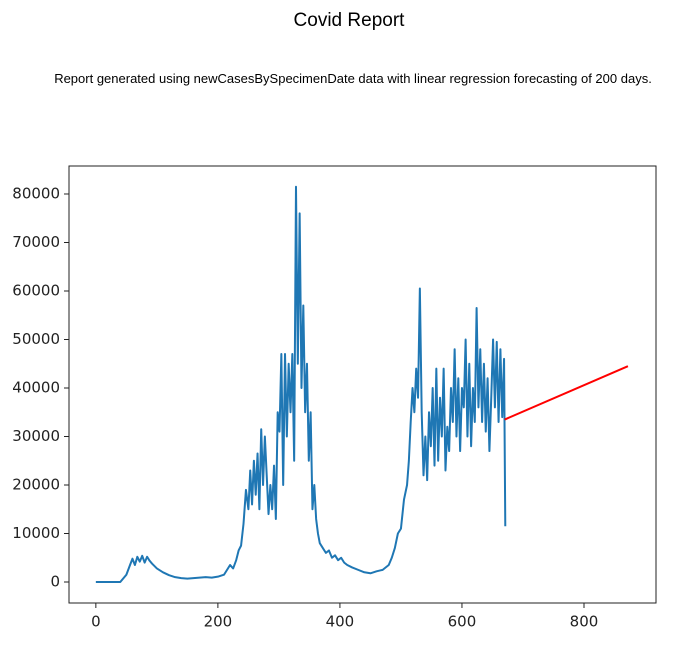 Image resolution: width=698 pixels, height=652 pixels. I want to click on y-tick-label: 40000, so click(36, 387).